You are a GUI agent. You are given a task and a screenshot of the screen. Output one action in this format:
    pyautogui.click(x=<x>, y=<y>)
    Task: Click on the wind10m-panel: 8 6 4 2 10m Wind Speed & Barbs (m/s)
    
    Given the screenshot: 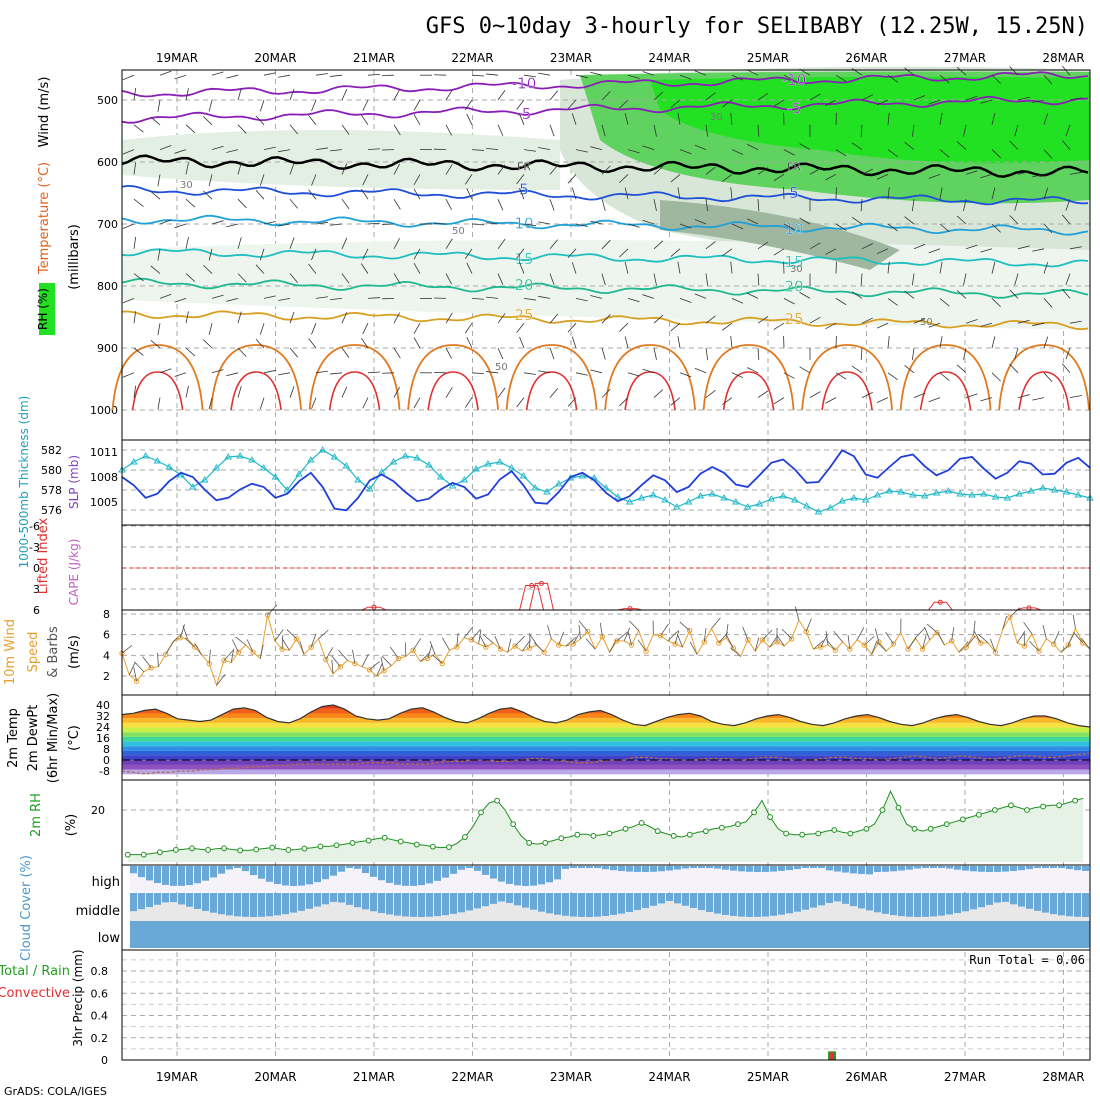 What is the action you would take?
    pyautogui.click(x=547, y=650)
    